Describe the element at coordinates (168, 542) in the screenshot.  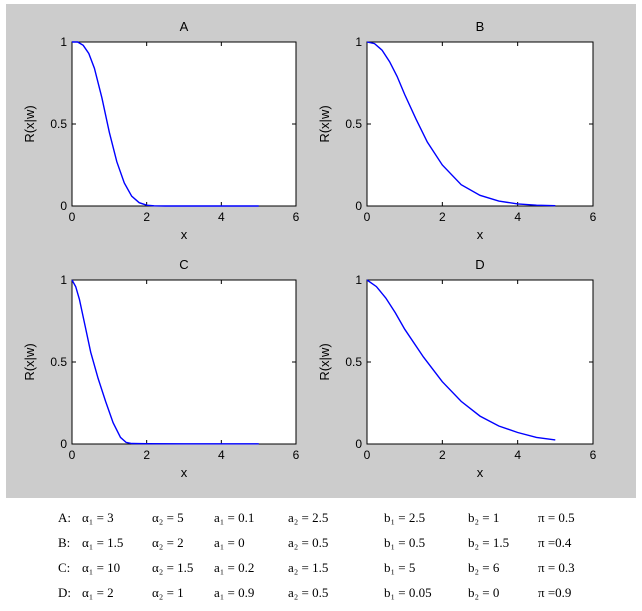
I see `param-alpha2: α₂ = 2` at that location.